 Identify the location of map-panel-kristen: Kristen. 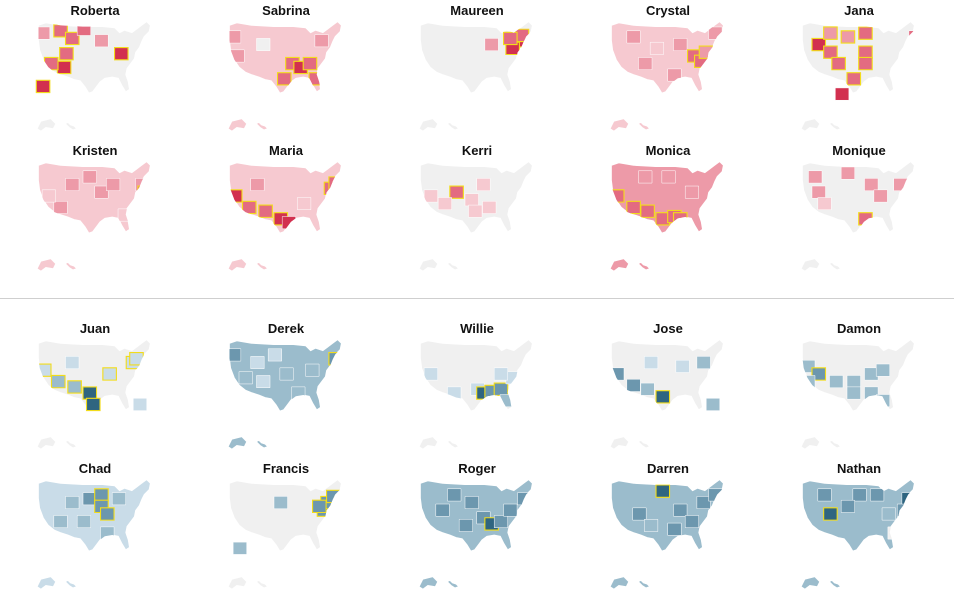
(95, 210).